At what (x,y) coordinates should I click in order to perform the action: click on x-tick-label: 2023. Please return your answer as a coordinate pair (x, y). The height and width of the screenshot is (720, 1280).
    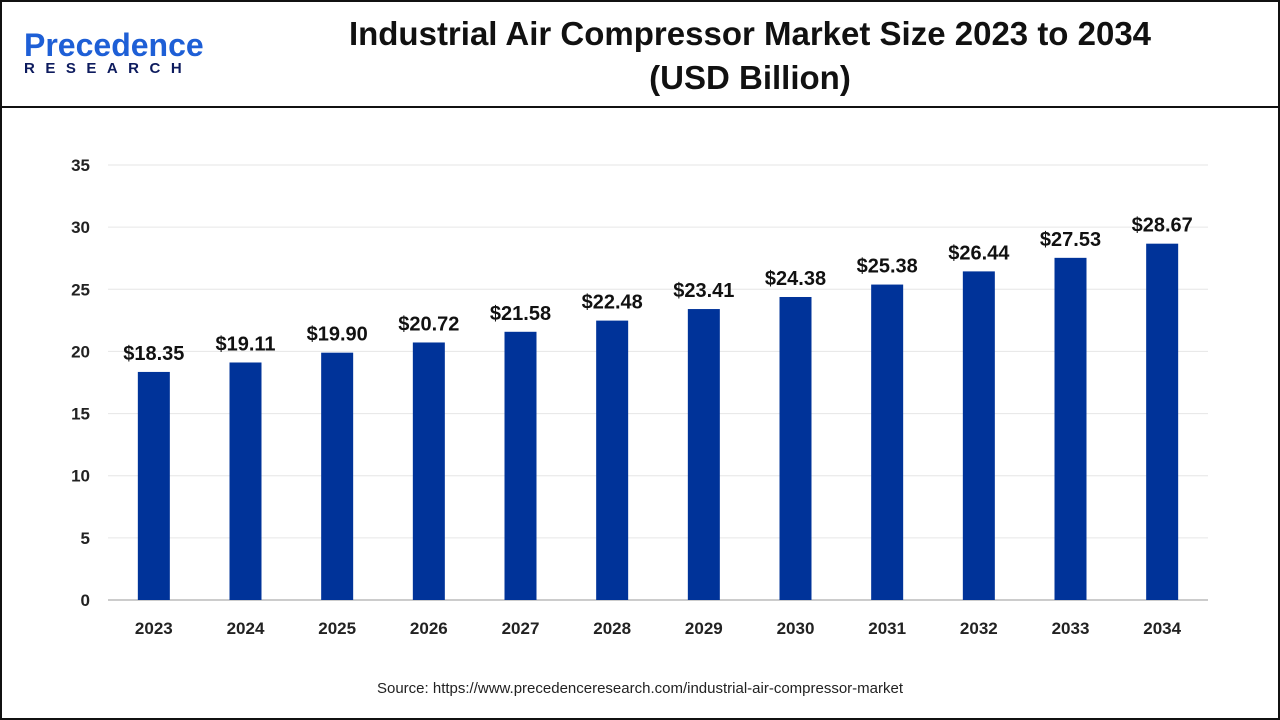
    Looking at the image, I should click on (154, 628).